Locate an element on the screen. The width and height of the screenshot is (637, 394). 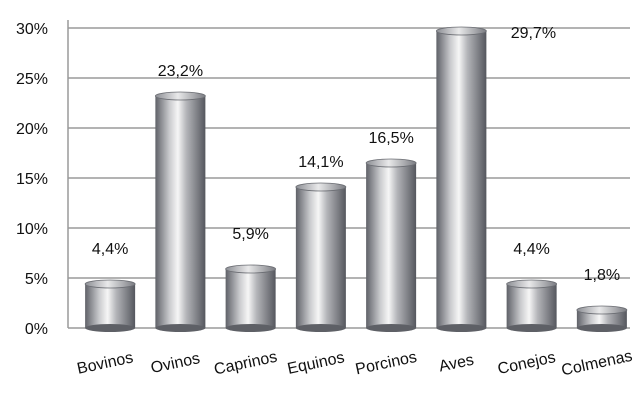
data-label: 29,7% is located at coordinates (533, 33).